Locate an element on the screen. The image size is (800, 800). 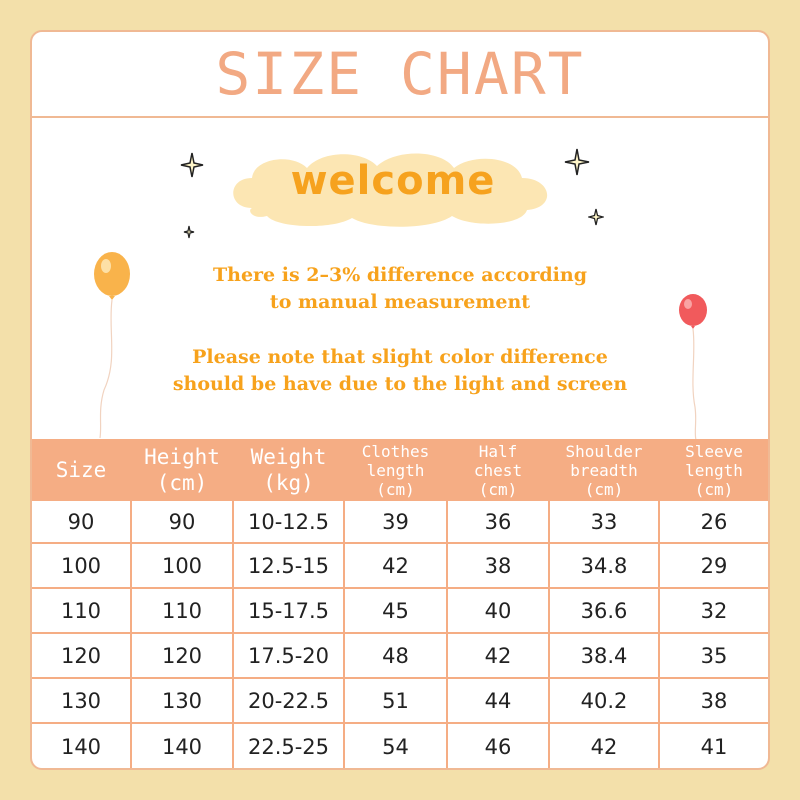
weight-cell: 17.5-20 is located at coordinates (288, 655).